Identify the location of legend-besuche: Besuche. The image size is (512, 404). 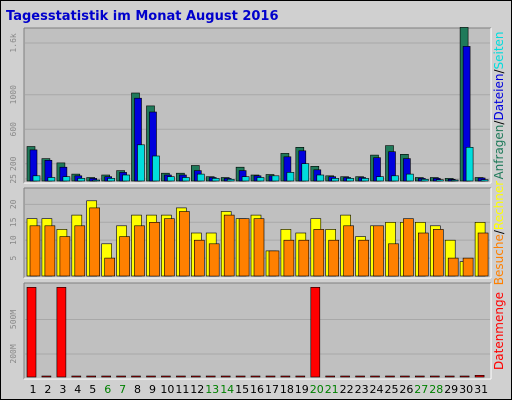
(499, 259).